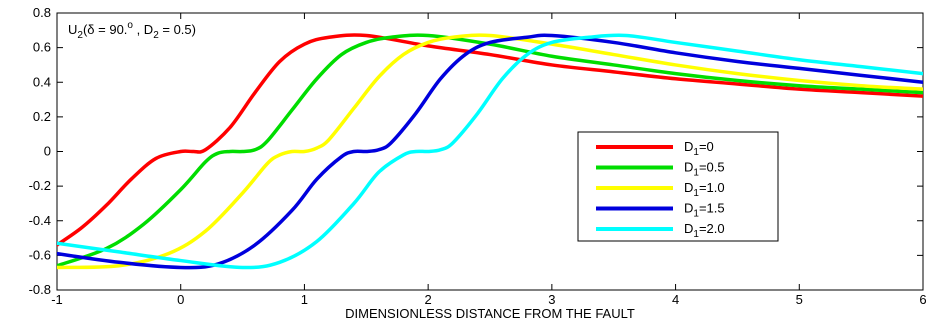 Image resolution: width=926 pixels, height=322 pixels. Describe the element at coordinates (42, 81) in the screenshot. I see `y-tick-label: 0.4` at that location.